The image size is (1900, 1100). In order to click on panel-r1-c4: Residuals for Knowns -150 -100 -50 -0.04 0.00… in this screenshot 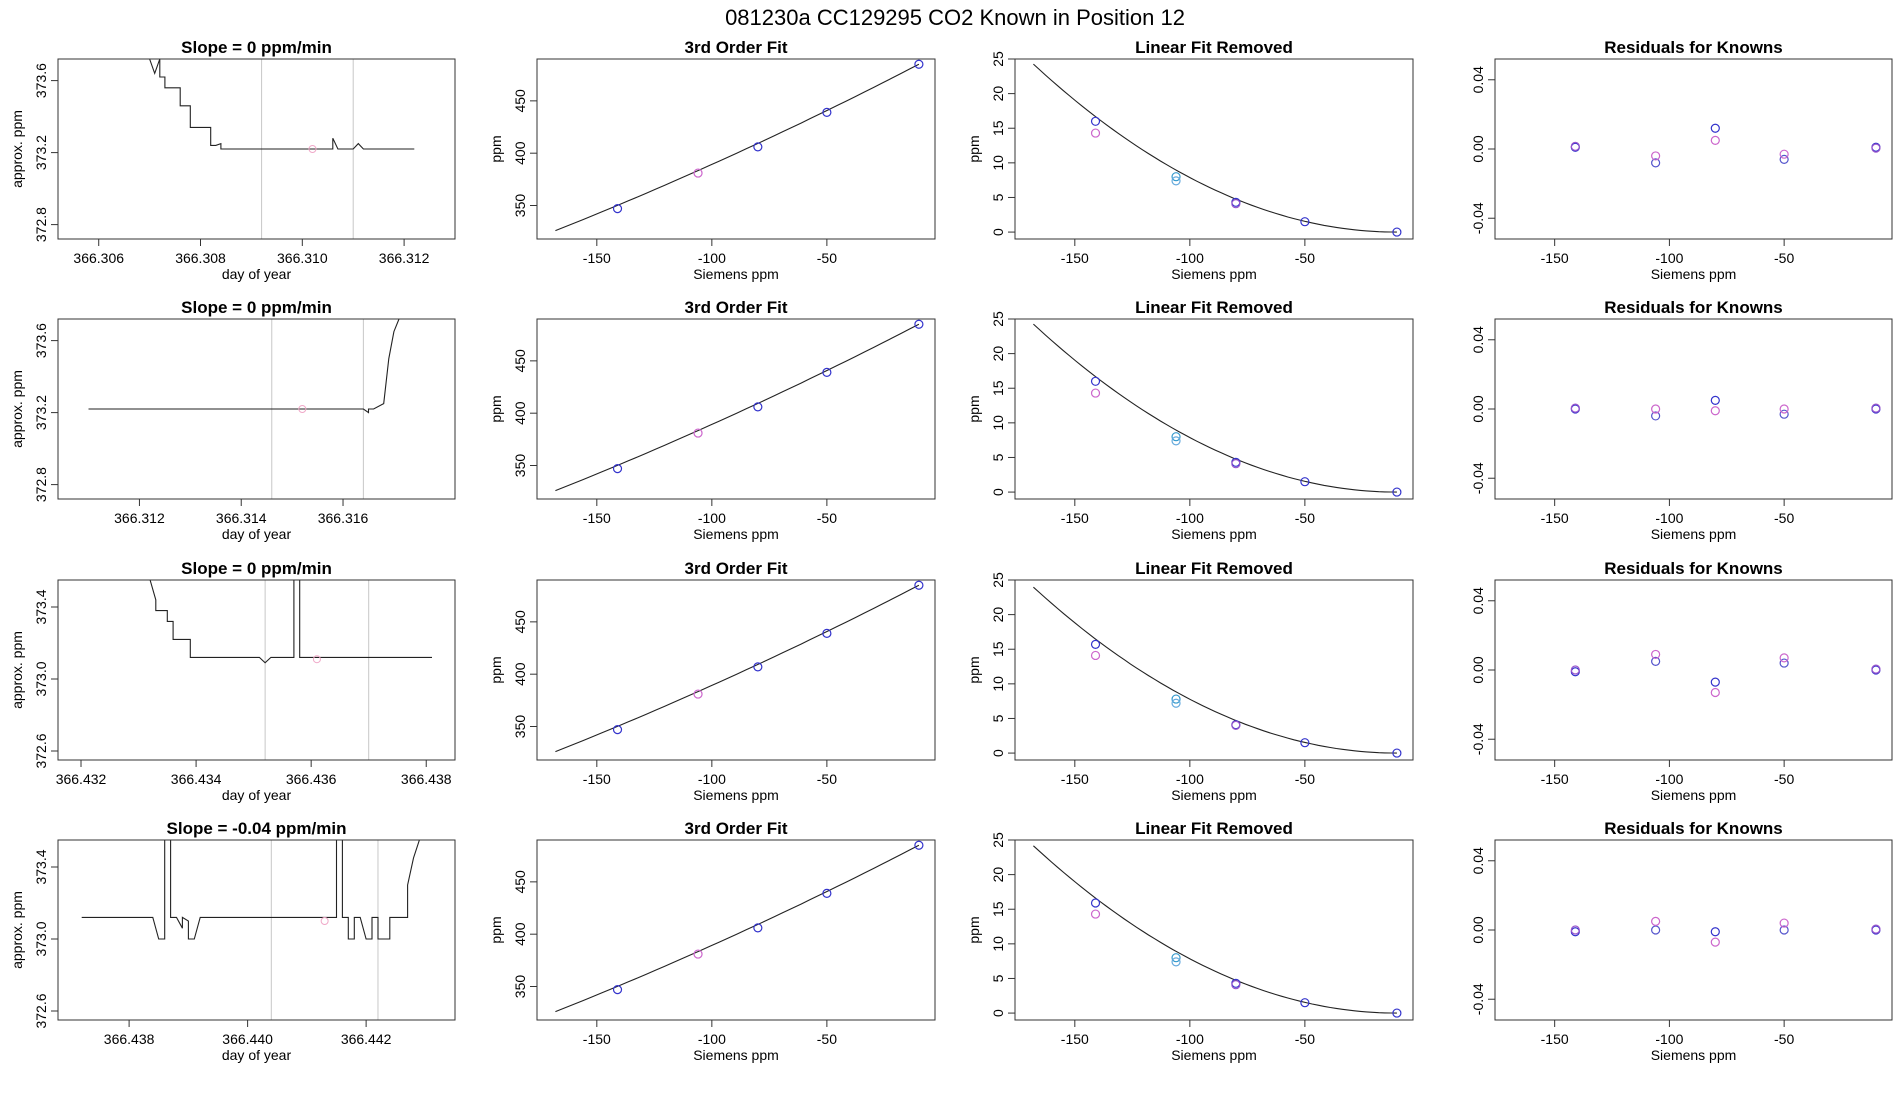, I will do `click(1681, 160)`.